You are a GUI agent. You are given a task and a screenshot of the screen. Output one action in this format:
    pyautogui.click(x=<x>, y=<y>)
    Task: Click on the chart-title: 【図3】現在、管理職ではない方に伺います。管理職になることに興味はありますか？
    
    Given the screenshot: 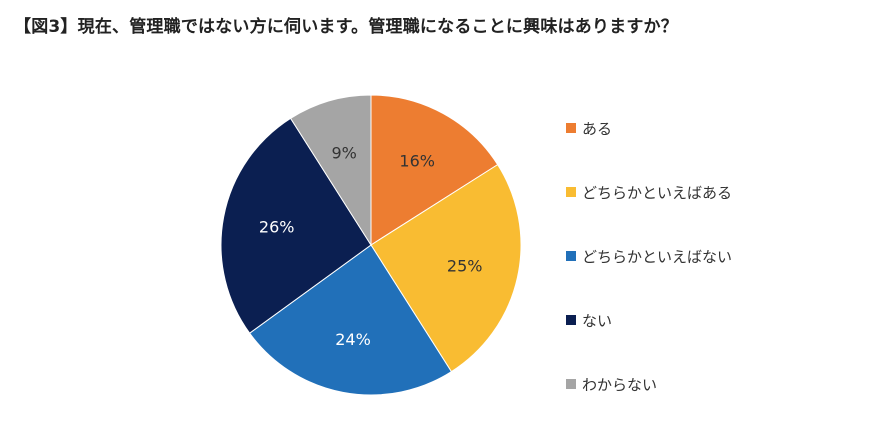 What is the action you would take?
    pyautogui.click(x=346, y=27)
    